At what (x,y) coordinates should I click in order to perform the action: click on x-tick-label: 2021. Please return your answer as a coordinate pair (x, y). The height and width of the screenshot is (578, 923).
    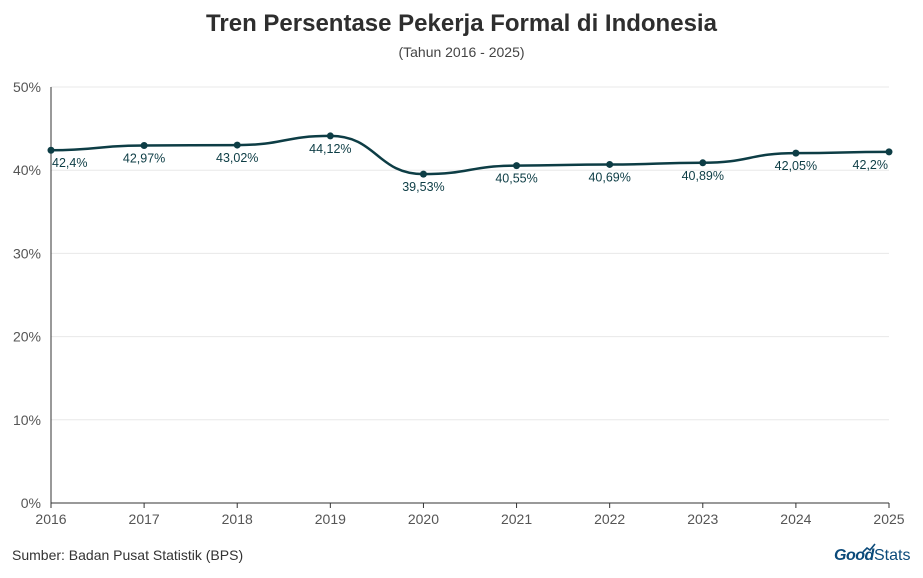
    Looking at the image, I should click on (516, 519).